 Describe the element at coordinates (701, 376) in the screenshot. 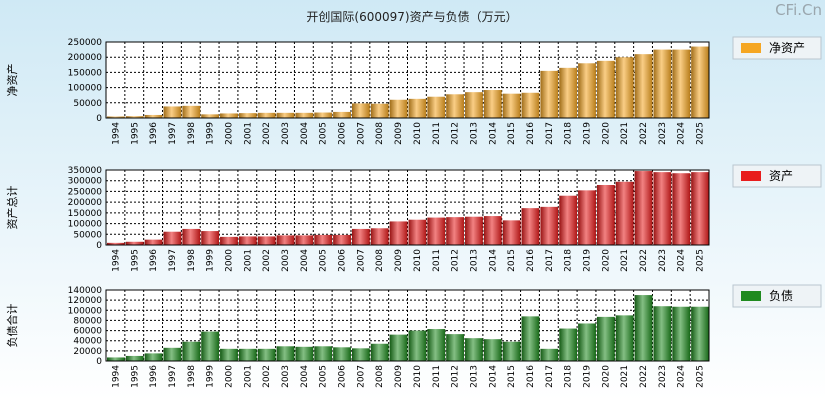

I see `liabilities-xtick: 2025` at that location.